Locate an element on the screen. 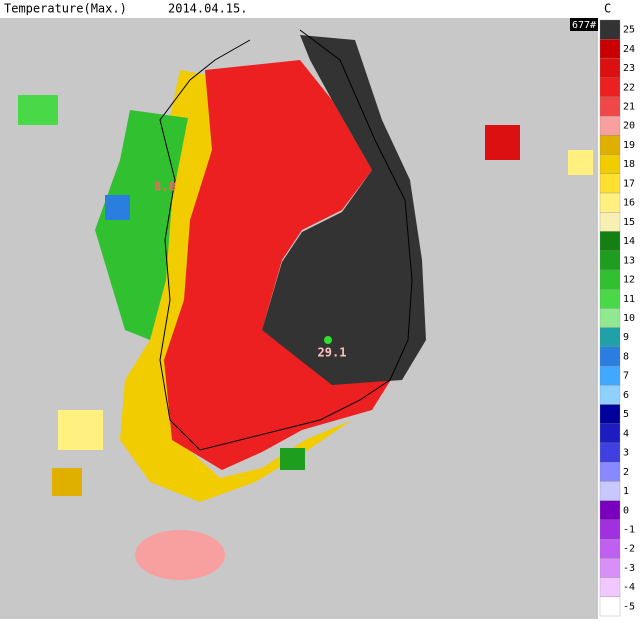 This screenshot has height=623, width=640. legend-label: 4 is located at coordinates (626, 433).